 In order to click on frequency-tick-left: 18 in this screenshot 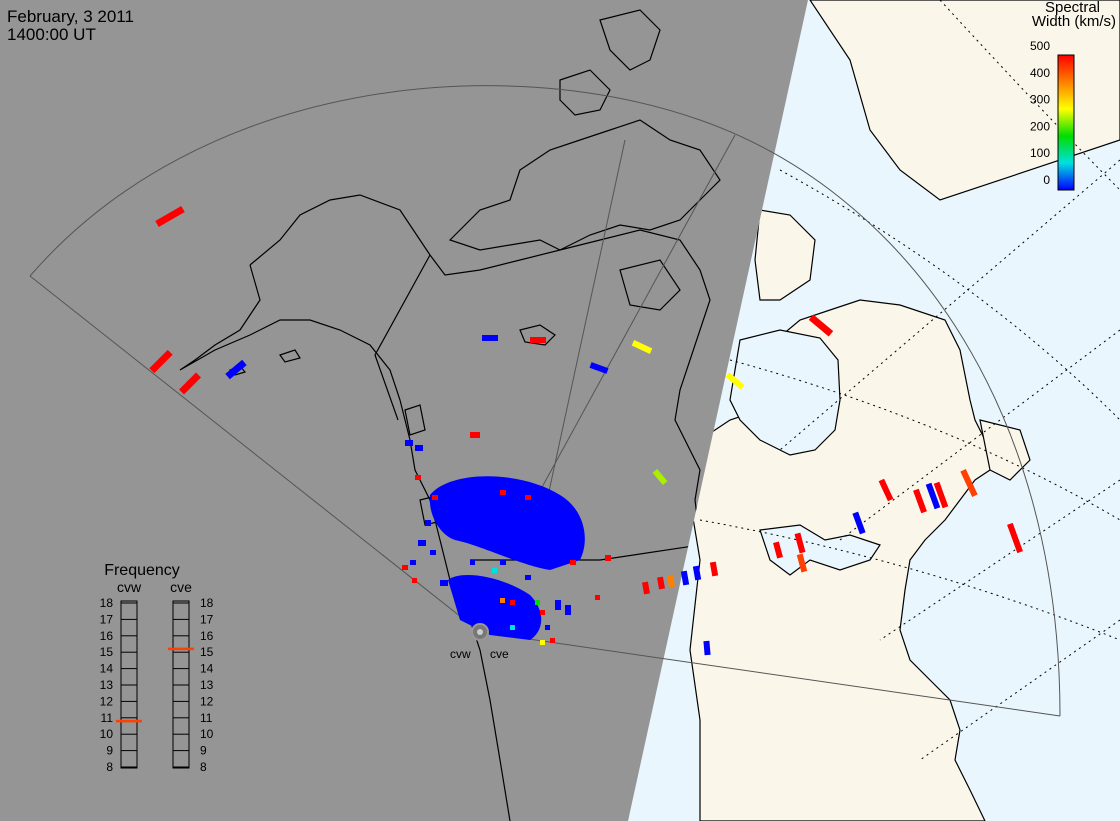, I will do `click(107, 603)`.